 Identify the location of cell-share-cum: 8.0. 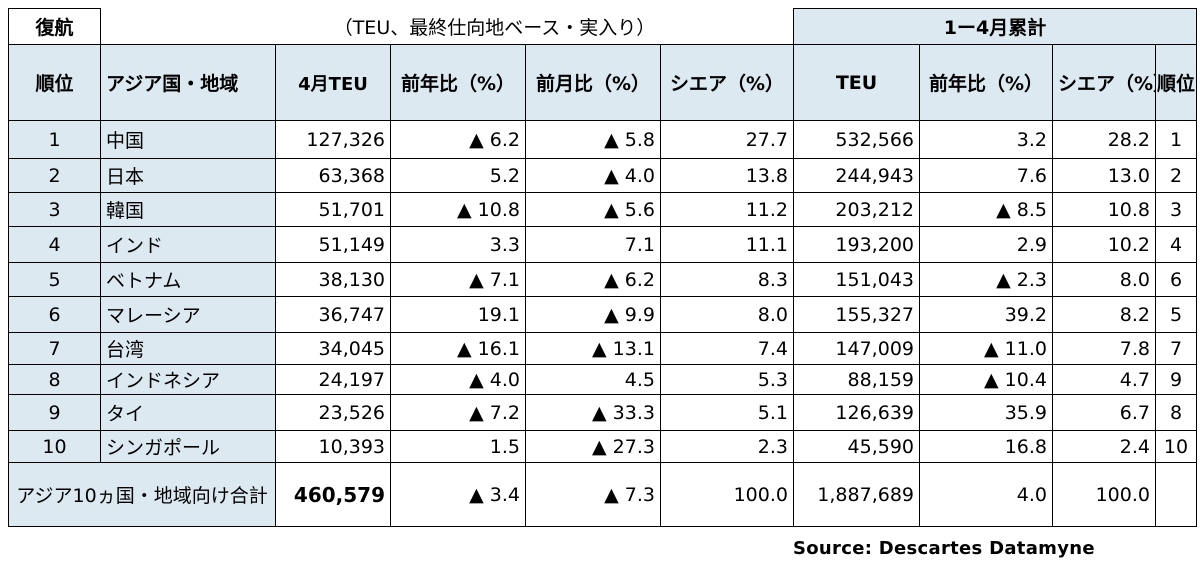
(1104, 279).